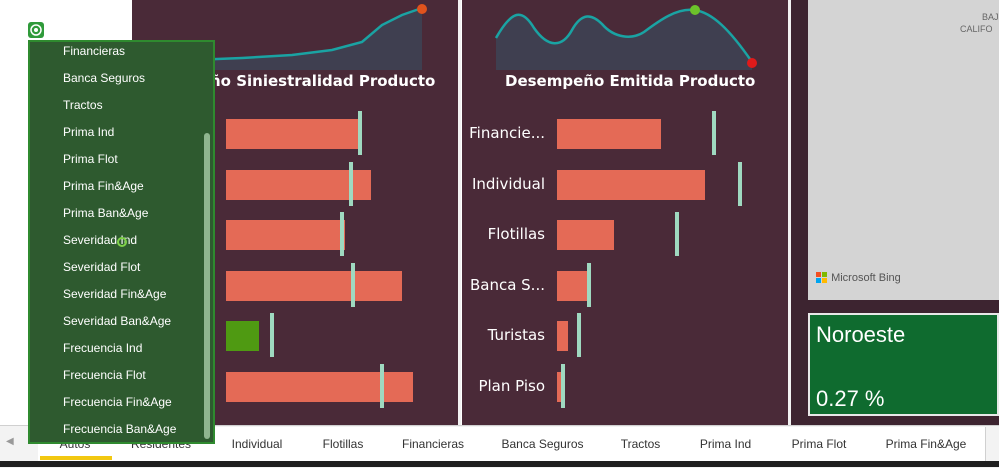 Image resolution: width=999 pixels, height=468 pixels. What do you see at coordinates (903, 150) in the screenshot?
I see `map` at bounding box center [903, 150].